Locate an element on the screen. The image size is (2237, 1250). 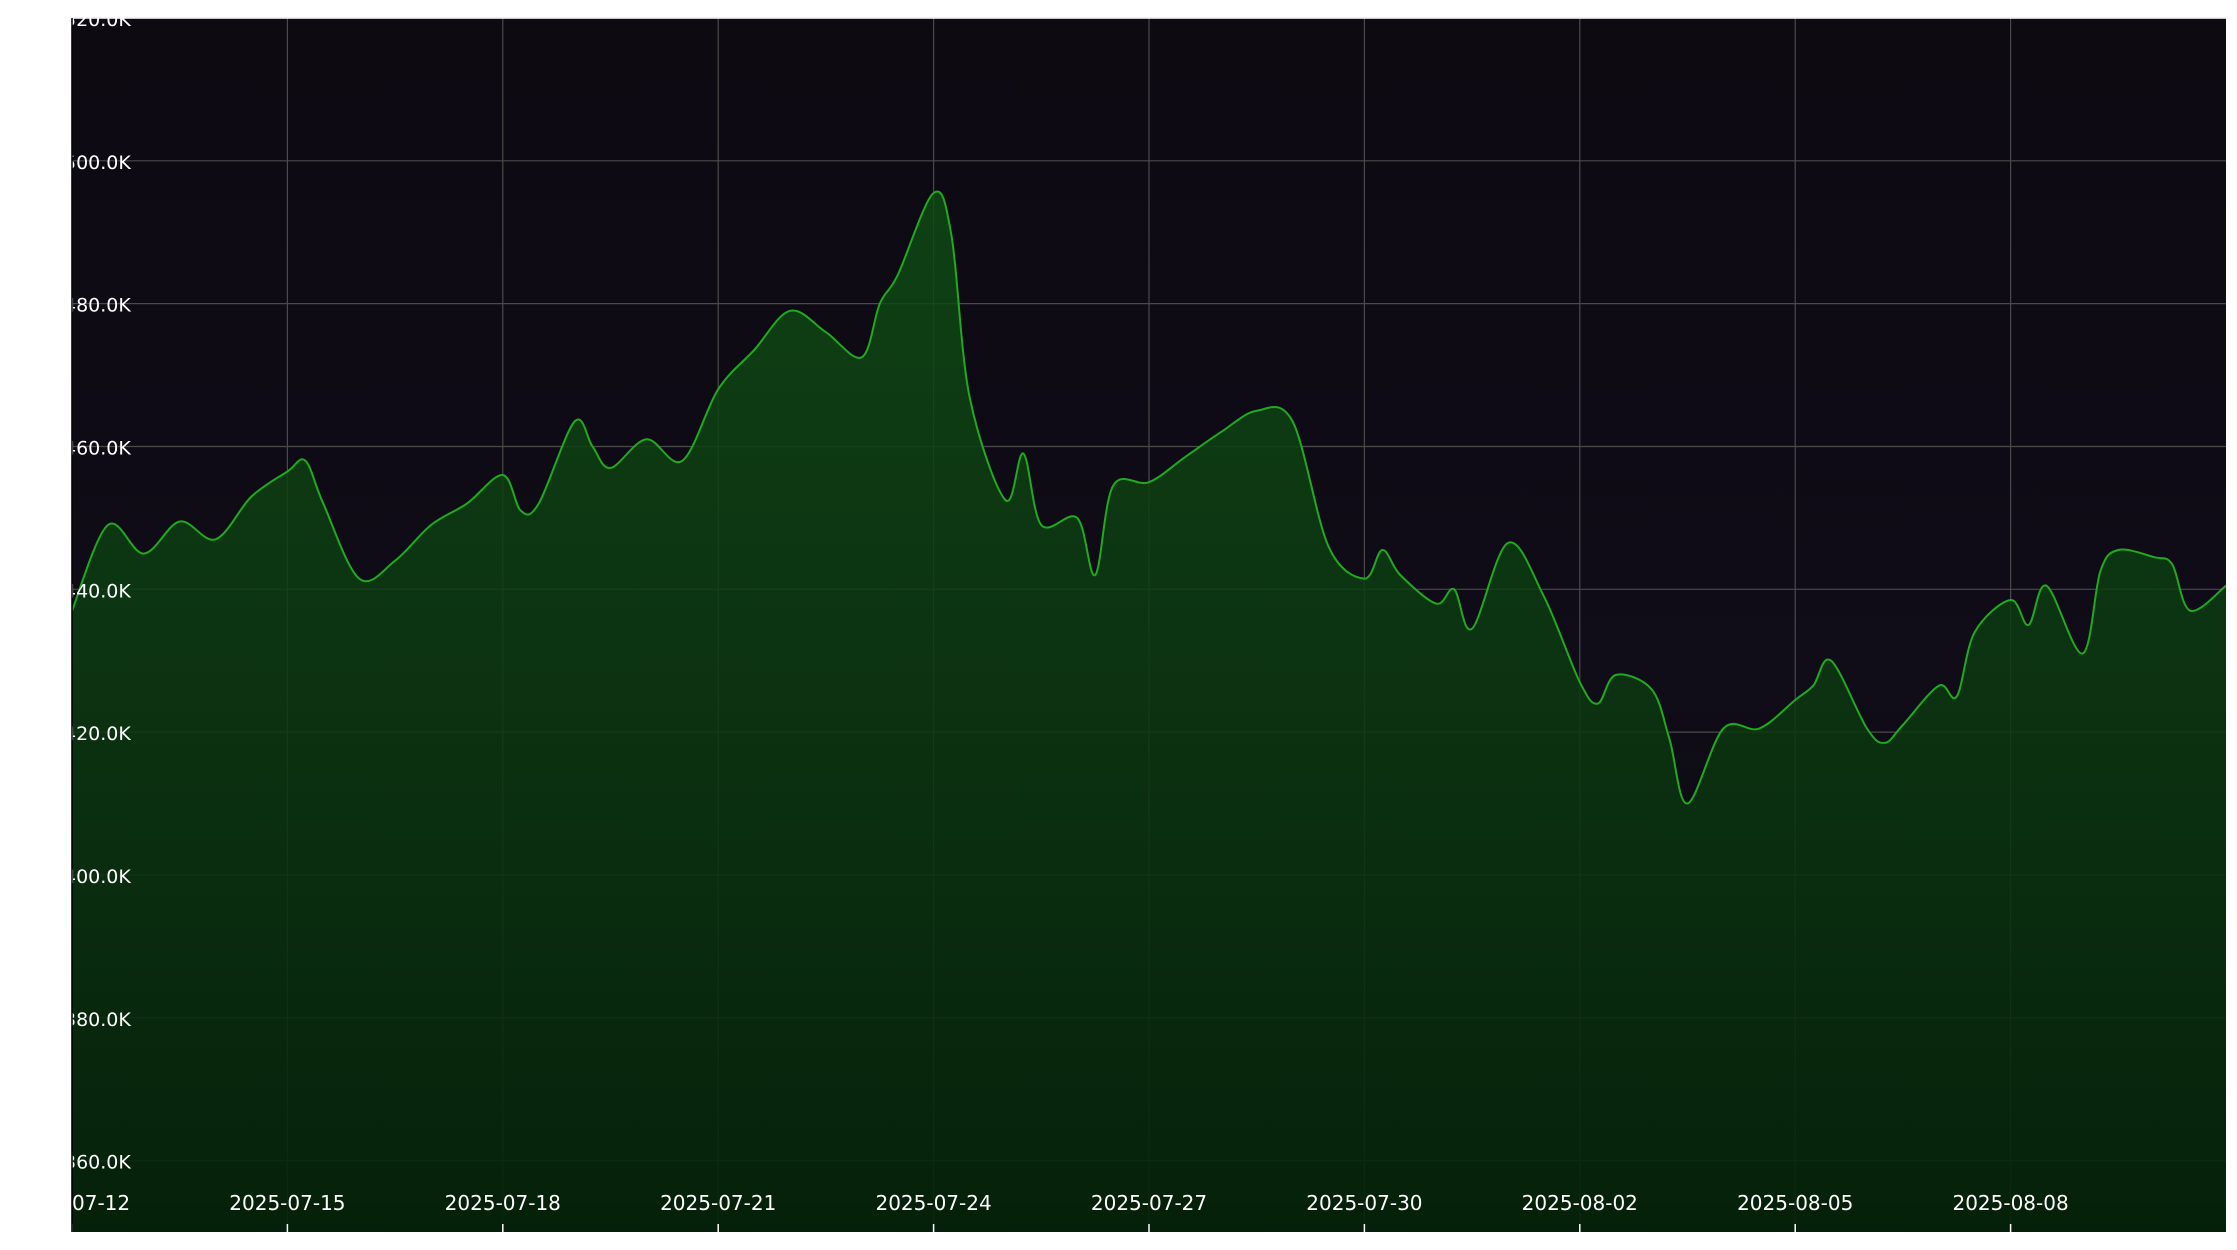
y-tick-label: 460.0K is located at coordinates (97, 448).